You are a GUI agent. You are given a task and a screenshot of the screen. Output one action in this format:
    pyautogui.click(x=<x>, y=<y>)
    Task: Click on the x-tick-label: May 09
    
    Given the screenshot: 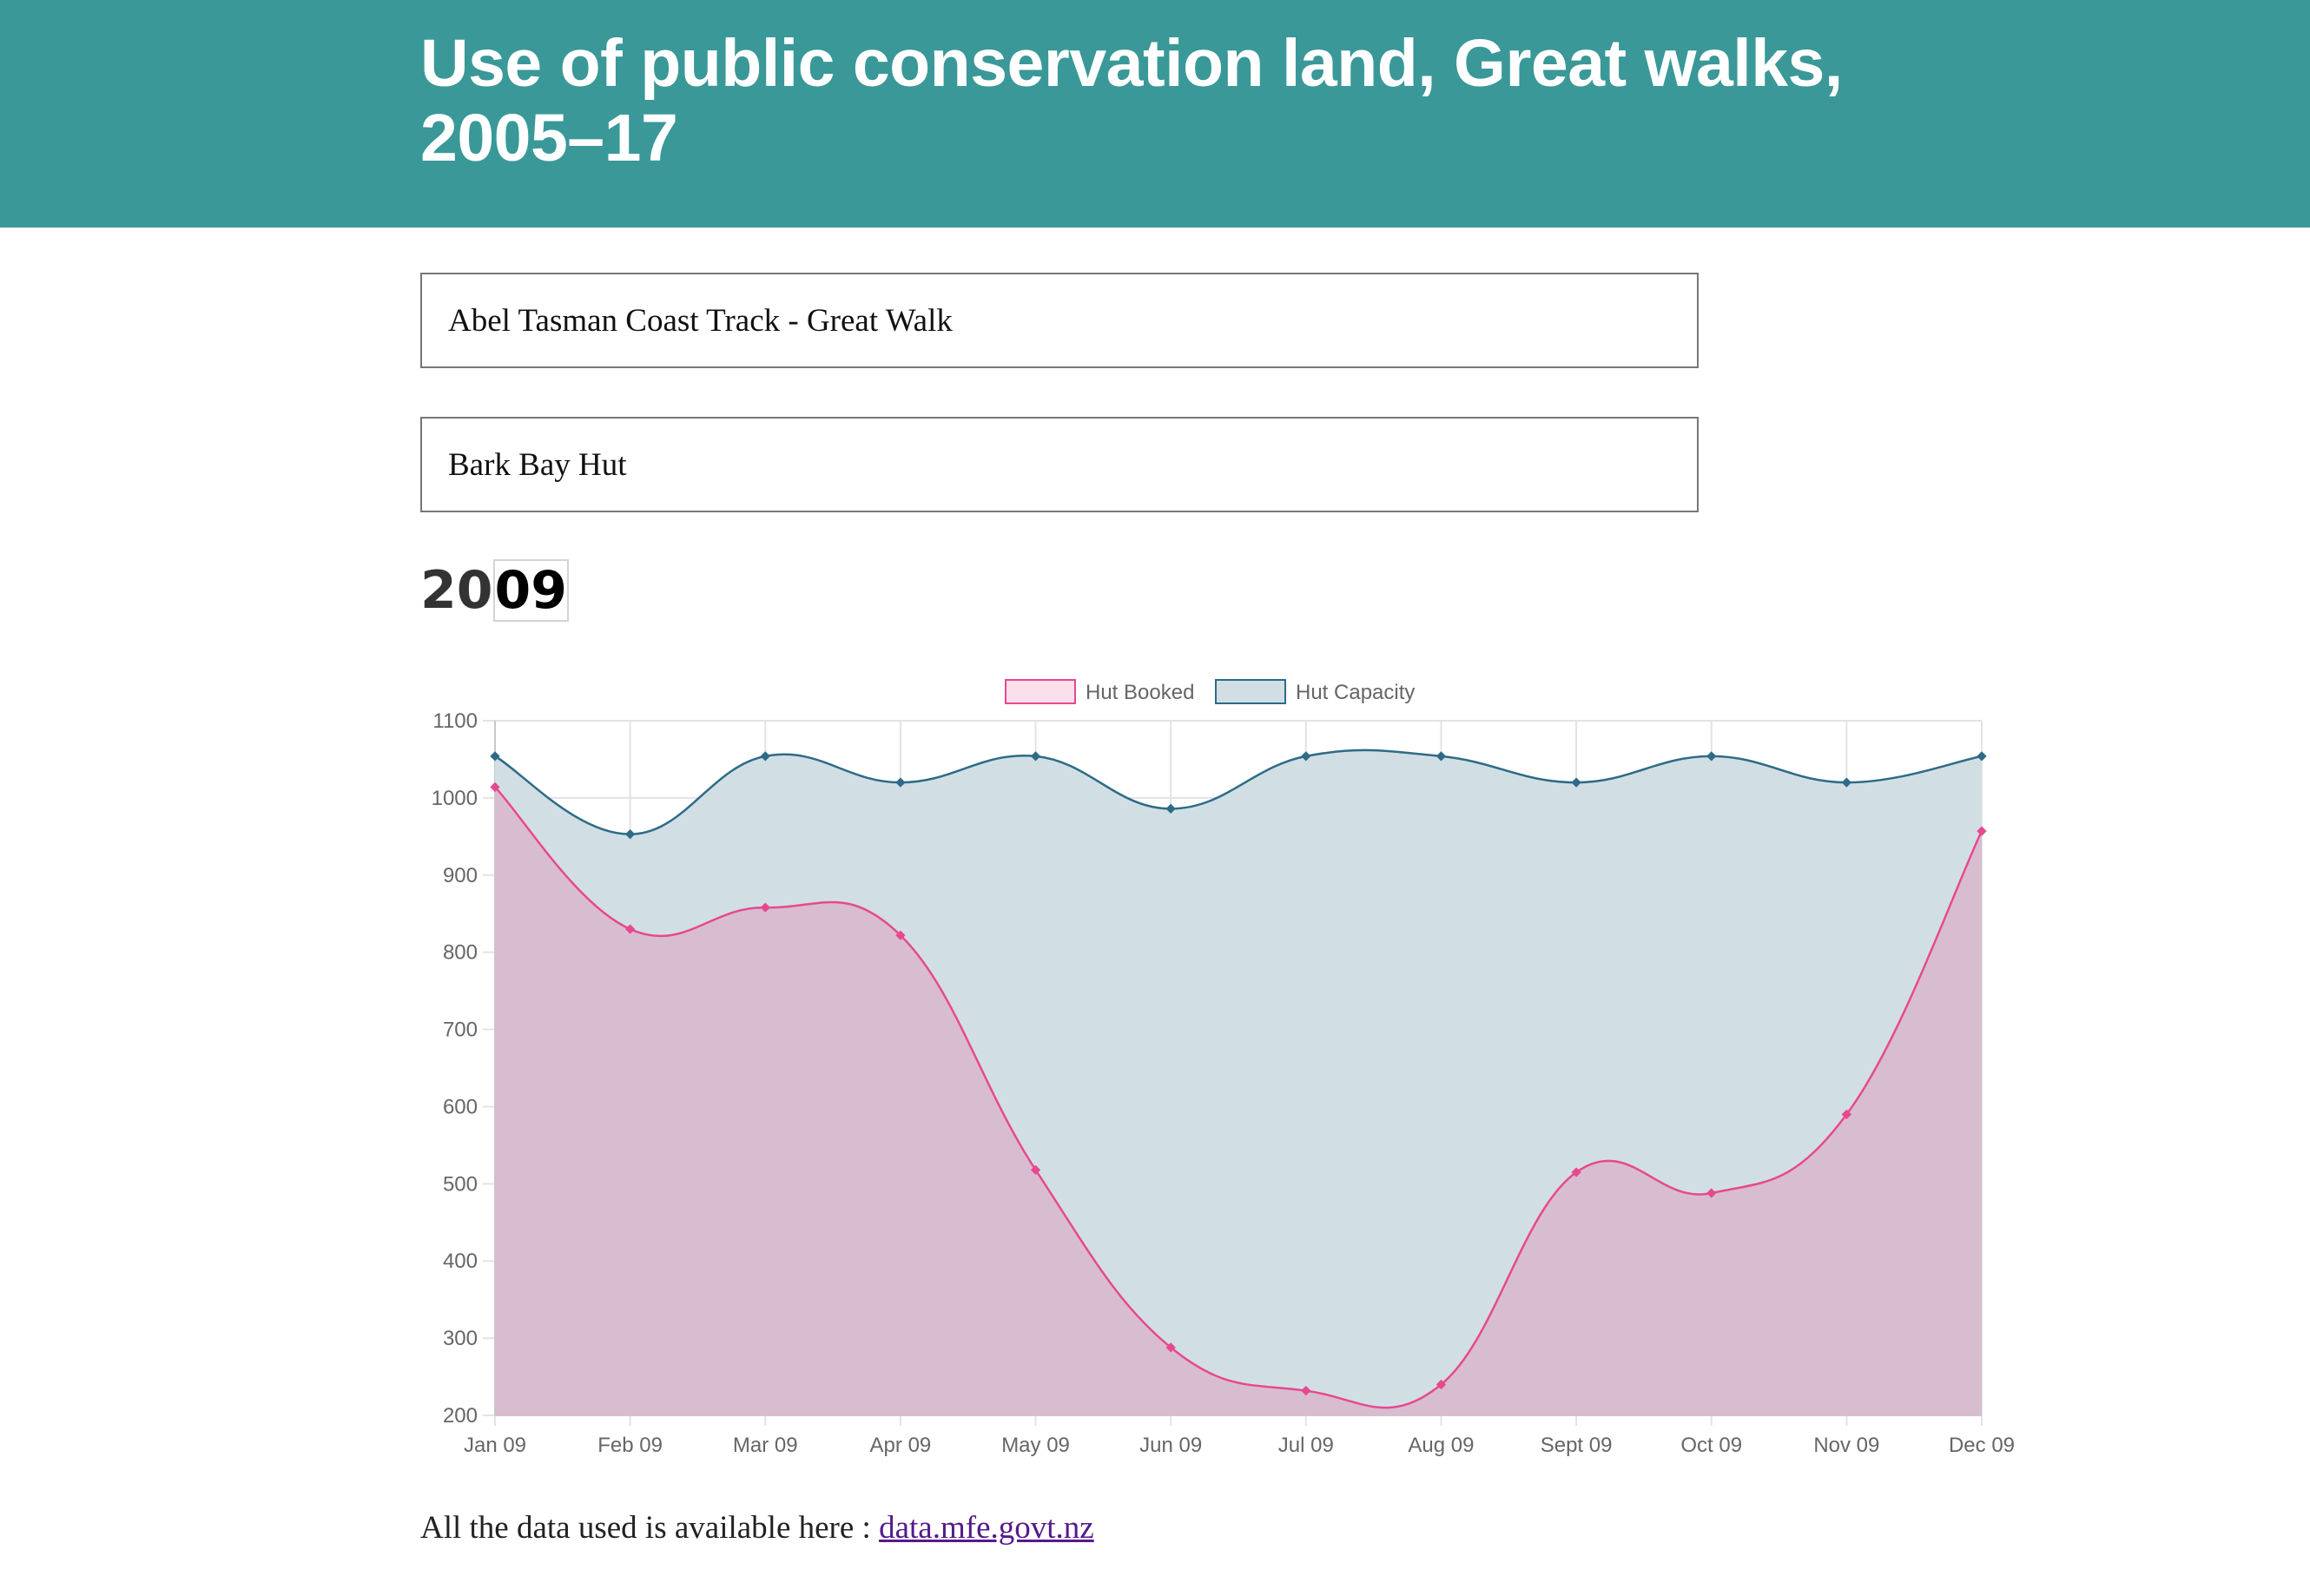 What is the action you would take?
    pyautogui.click(x=1036, y=1445)
    